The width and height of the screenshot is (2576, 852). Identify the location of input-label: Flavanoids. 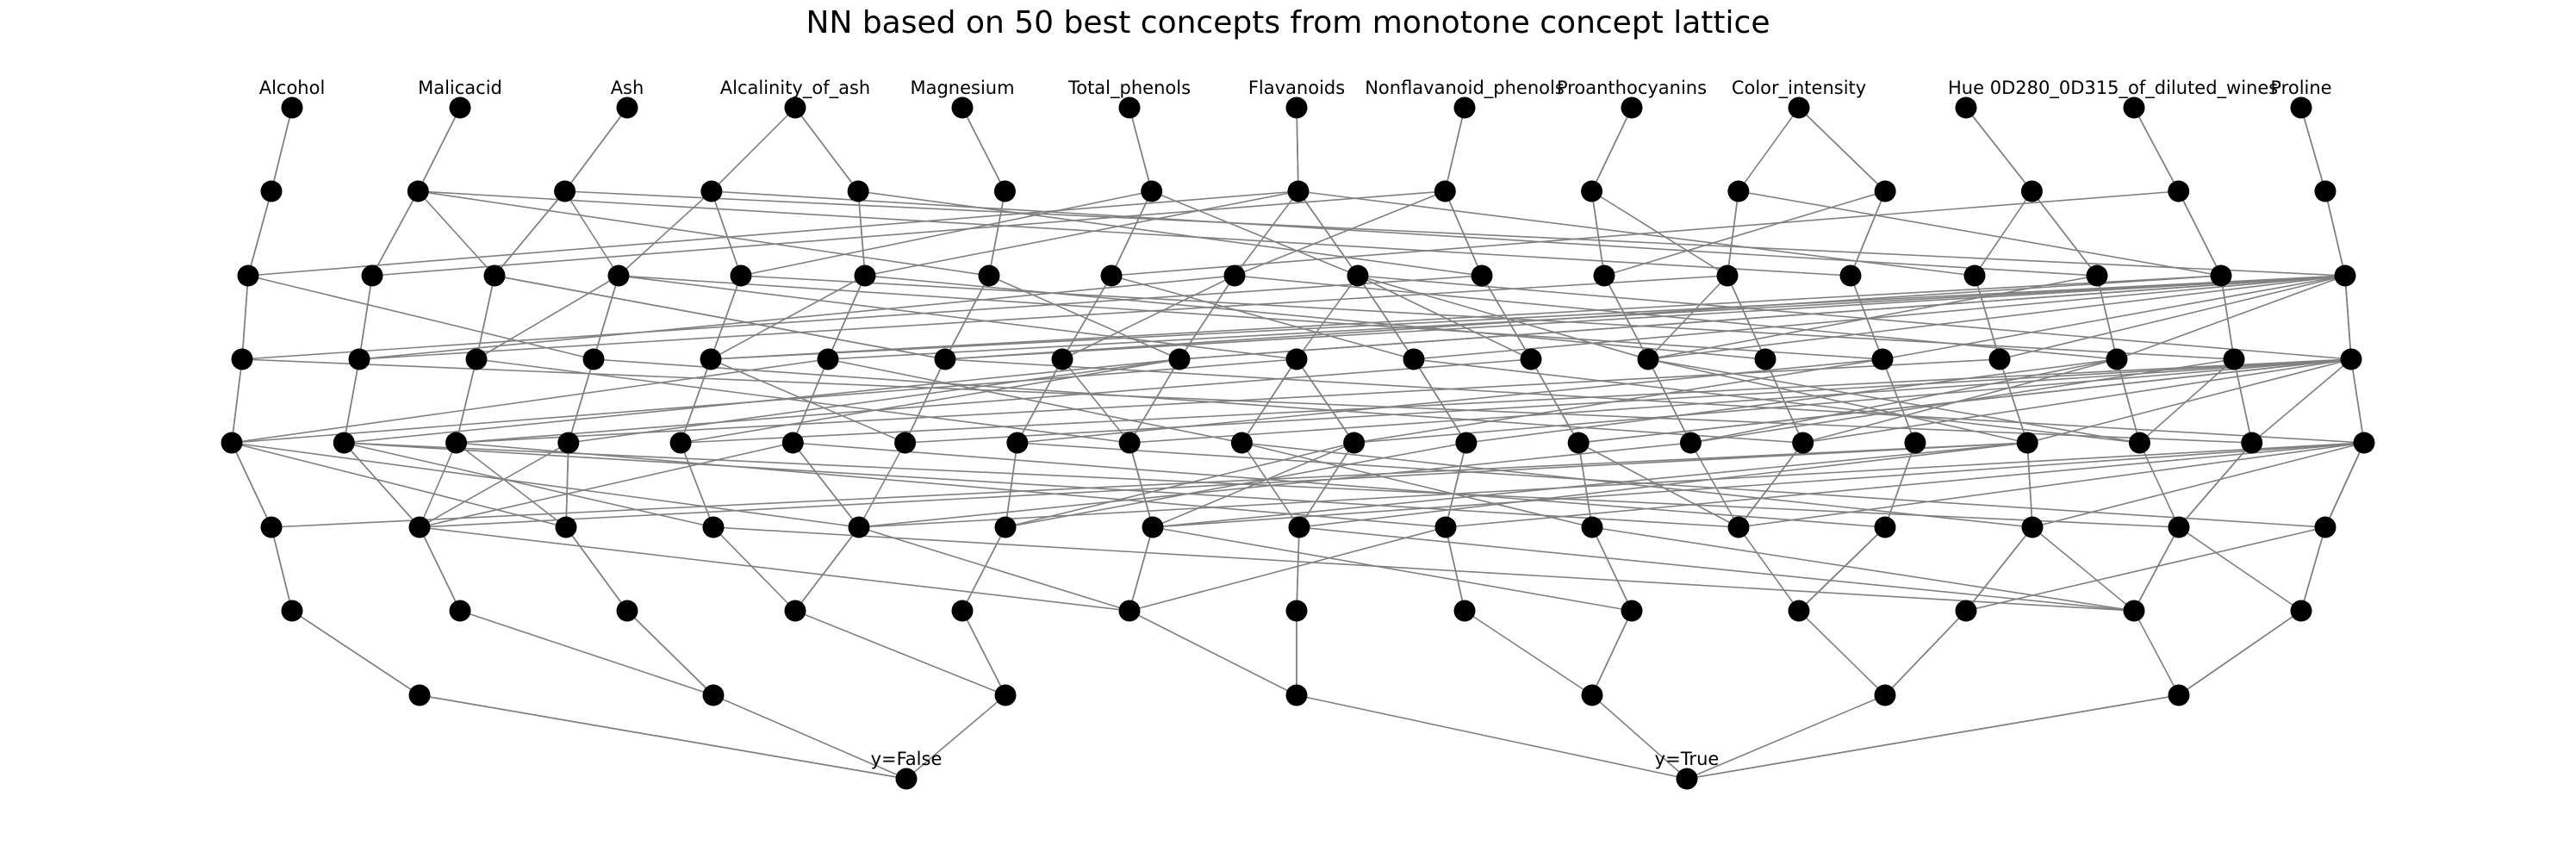
(1297, 88).